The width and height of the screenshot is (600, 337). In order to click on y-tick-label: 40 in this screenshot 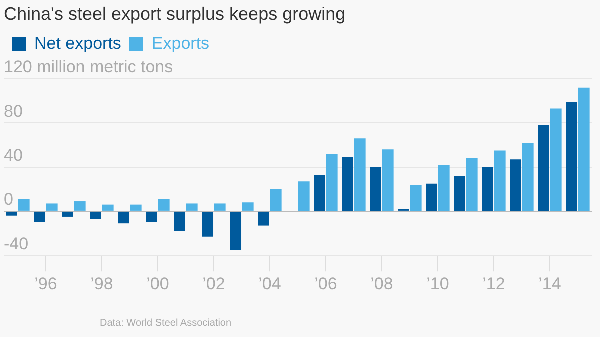, I will do `click(13, 155)`.